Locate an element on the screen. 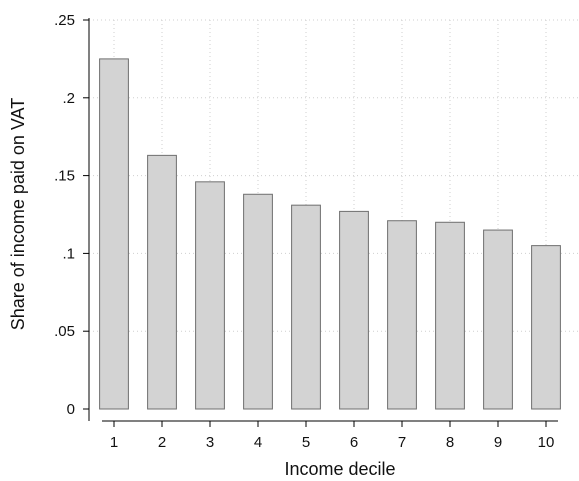 The height and width of the screenshot is (481, 579). x-tick-label: 2 is located at coordinates (162, 442).